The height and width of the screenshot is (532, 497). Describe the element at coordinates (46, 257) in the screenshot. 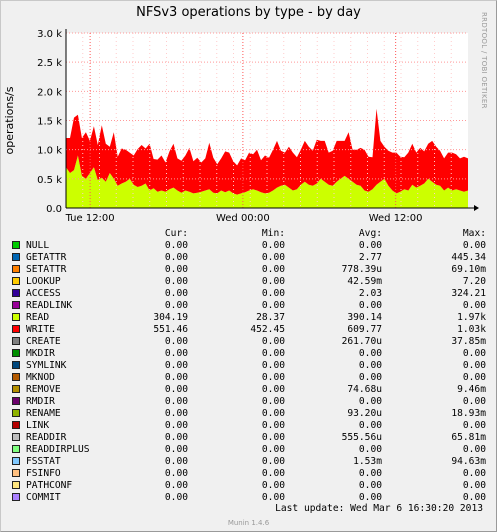

I see `legend-series-name: GETATTR` at that location.